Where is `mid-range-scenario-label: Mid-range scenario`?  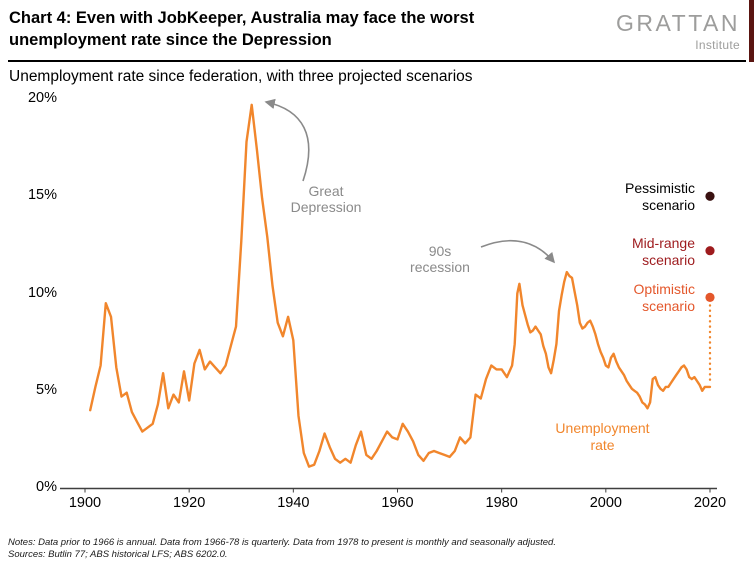
mid-range-scenario-label: Mid-range scenario is located at coordinates (663, 251).